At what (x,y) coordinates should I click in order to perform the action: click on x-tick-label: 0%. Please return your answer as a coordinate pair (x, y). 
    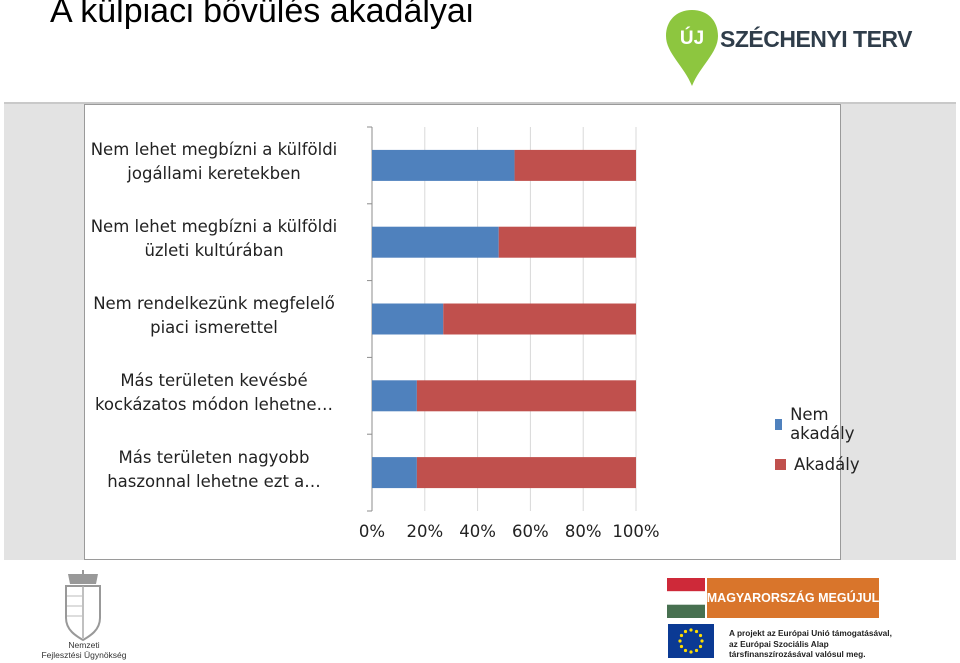
    Looking at the image, I should click on (372, 531).